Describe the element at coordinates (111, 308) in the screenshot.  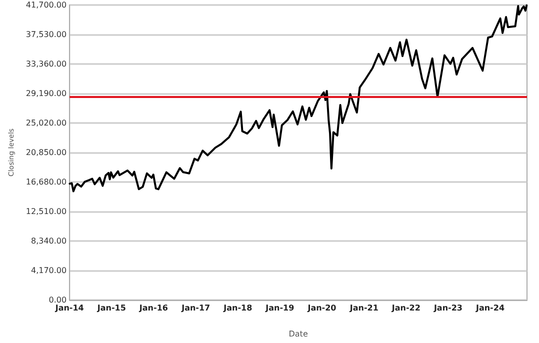
I see `x-tick-label: Jan-15` at that location.